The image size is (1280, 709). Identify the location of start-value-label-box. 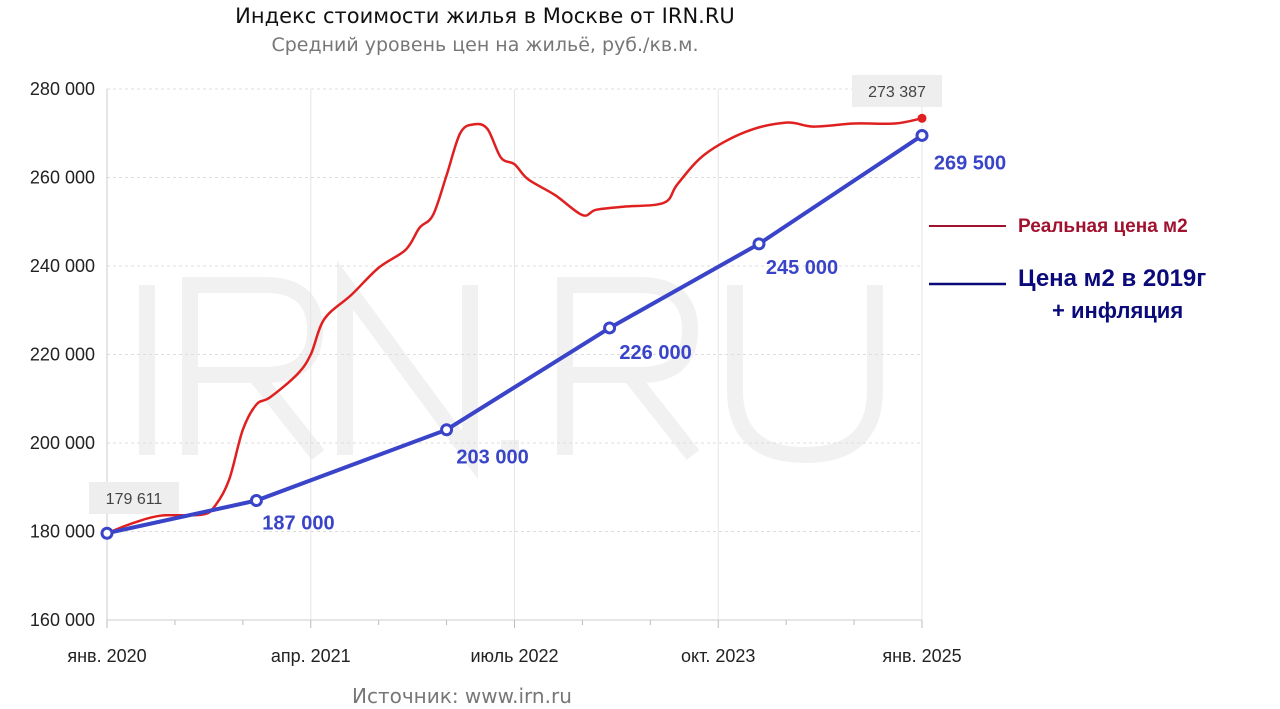
(134, 498).